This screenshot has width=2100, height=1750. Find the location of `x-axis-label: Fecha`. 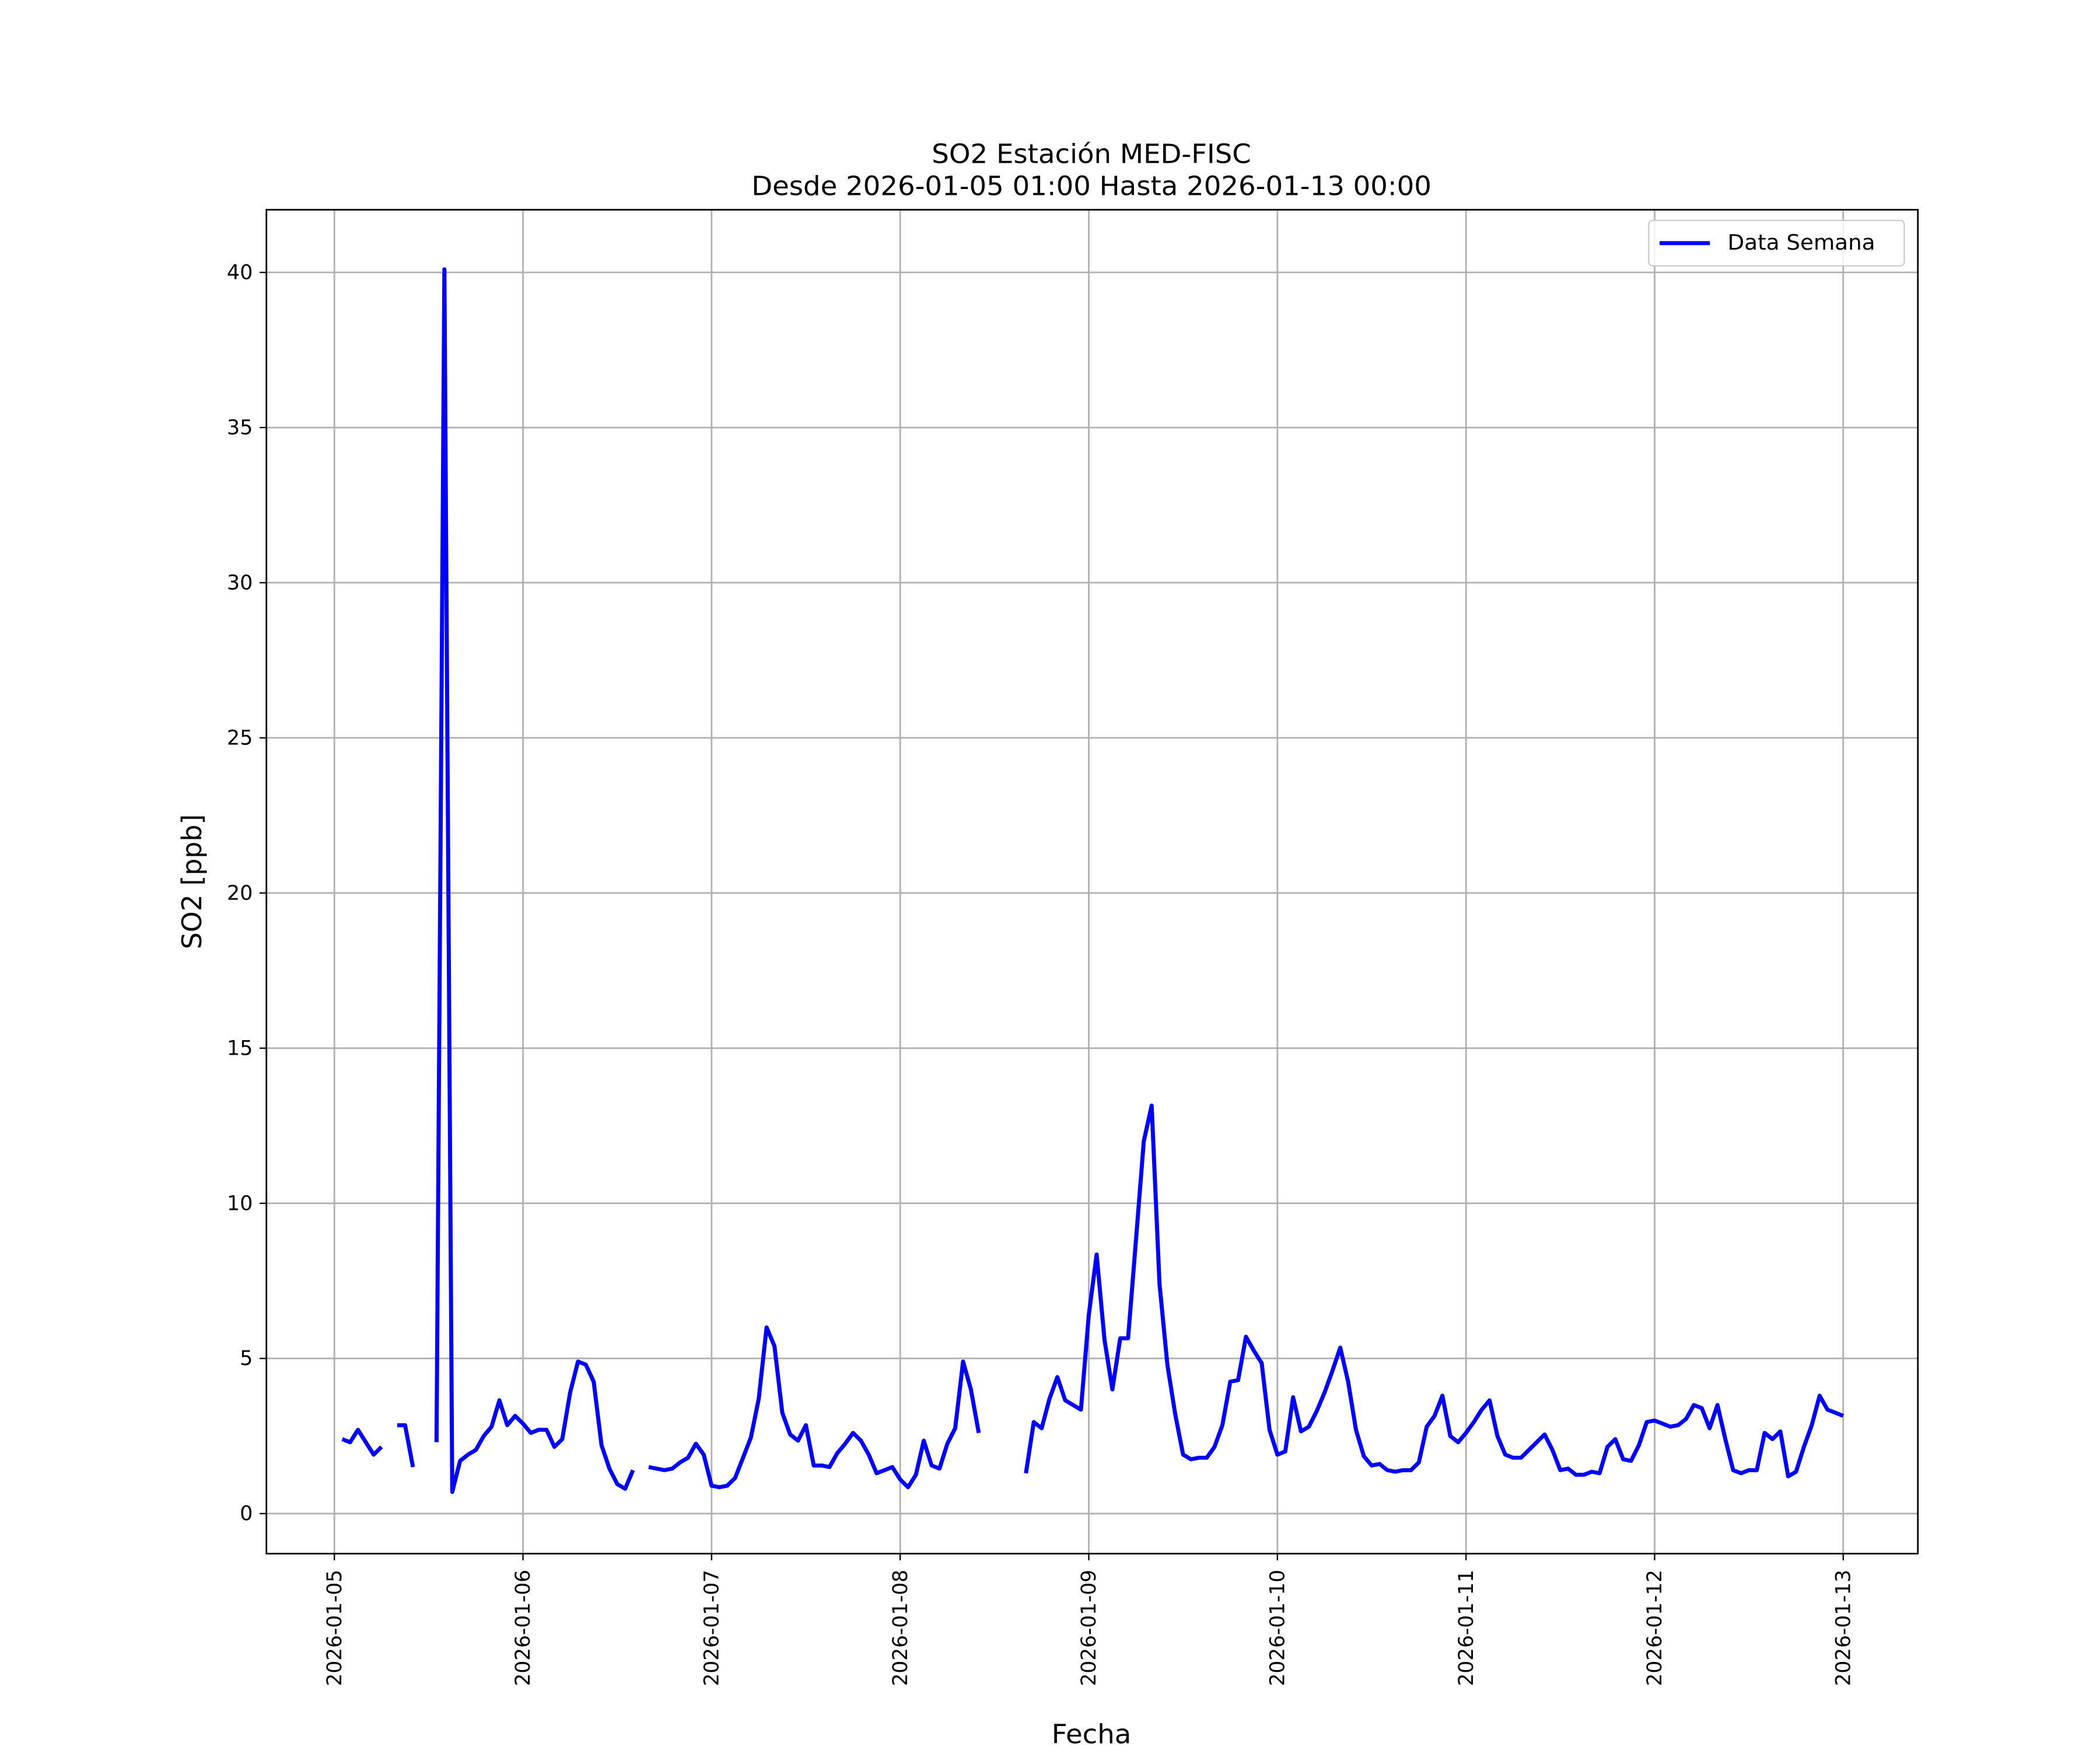

x-axis-label: Fecha is located at coordinates (1092, 1734).